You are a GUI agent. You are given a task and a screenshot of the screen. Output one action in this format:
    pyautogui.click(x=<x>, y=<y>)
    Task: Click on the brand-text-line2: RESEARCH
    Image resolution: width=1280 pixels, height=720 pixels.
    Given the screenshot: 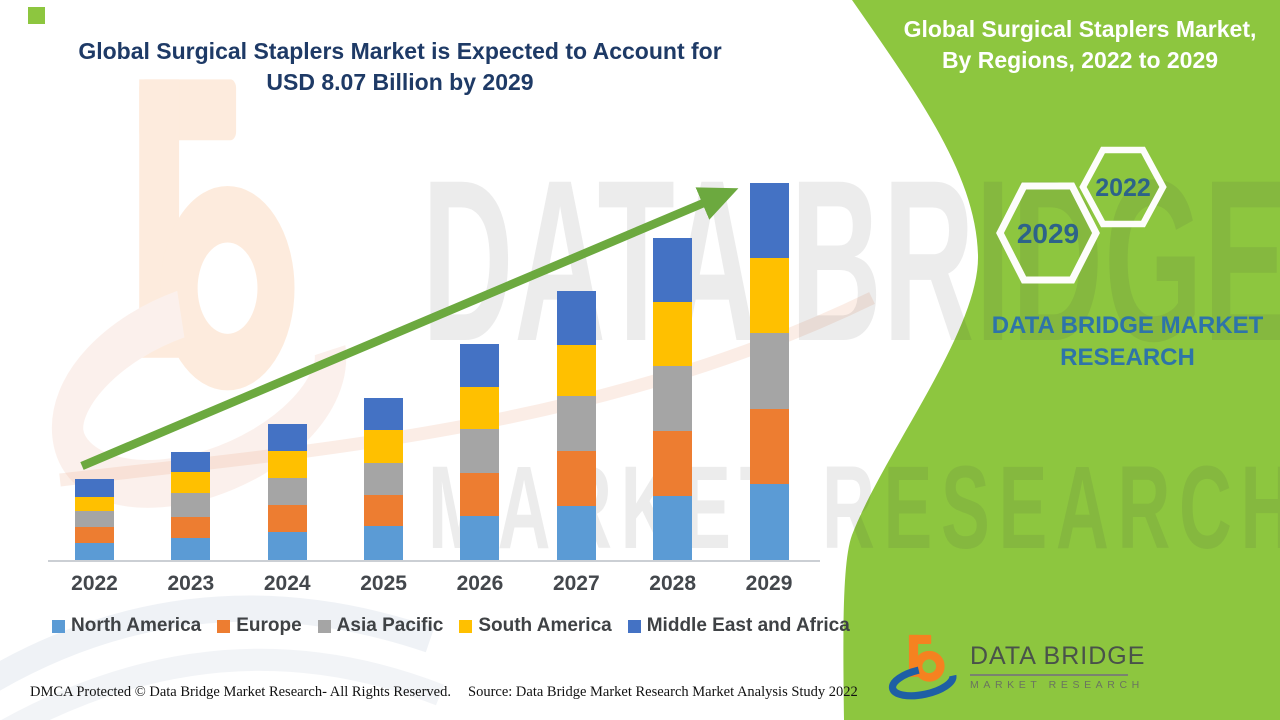 What is the action you would take?
    pyautogui.click(x=1127, y=357)
    